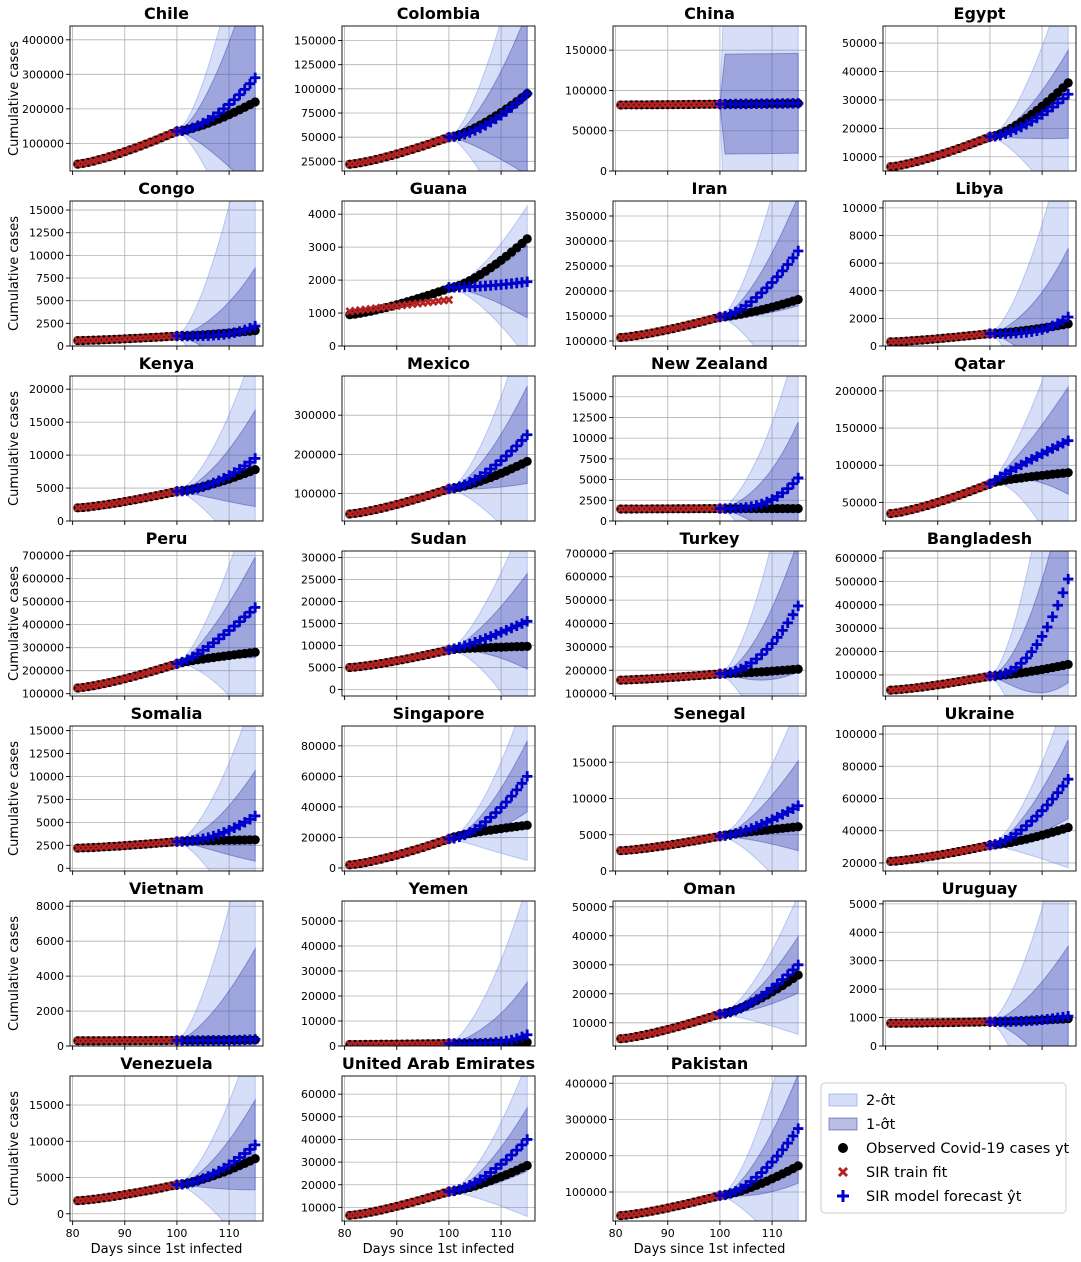 This screenshot has height=1262, width=1081. Describe the element at coordinates (709, 188) in the screenshot. I see `panel-title: Iran` at that location.